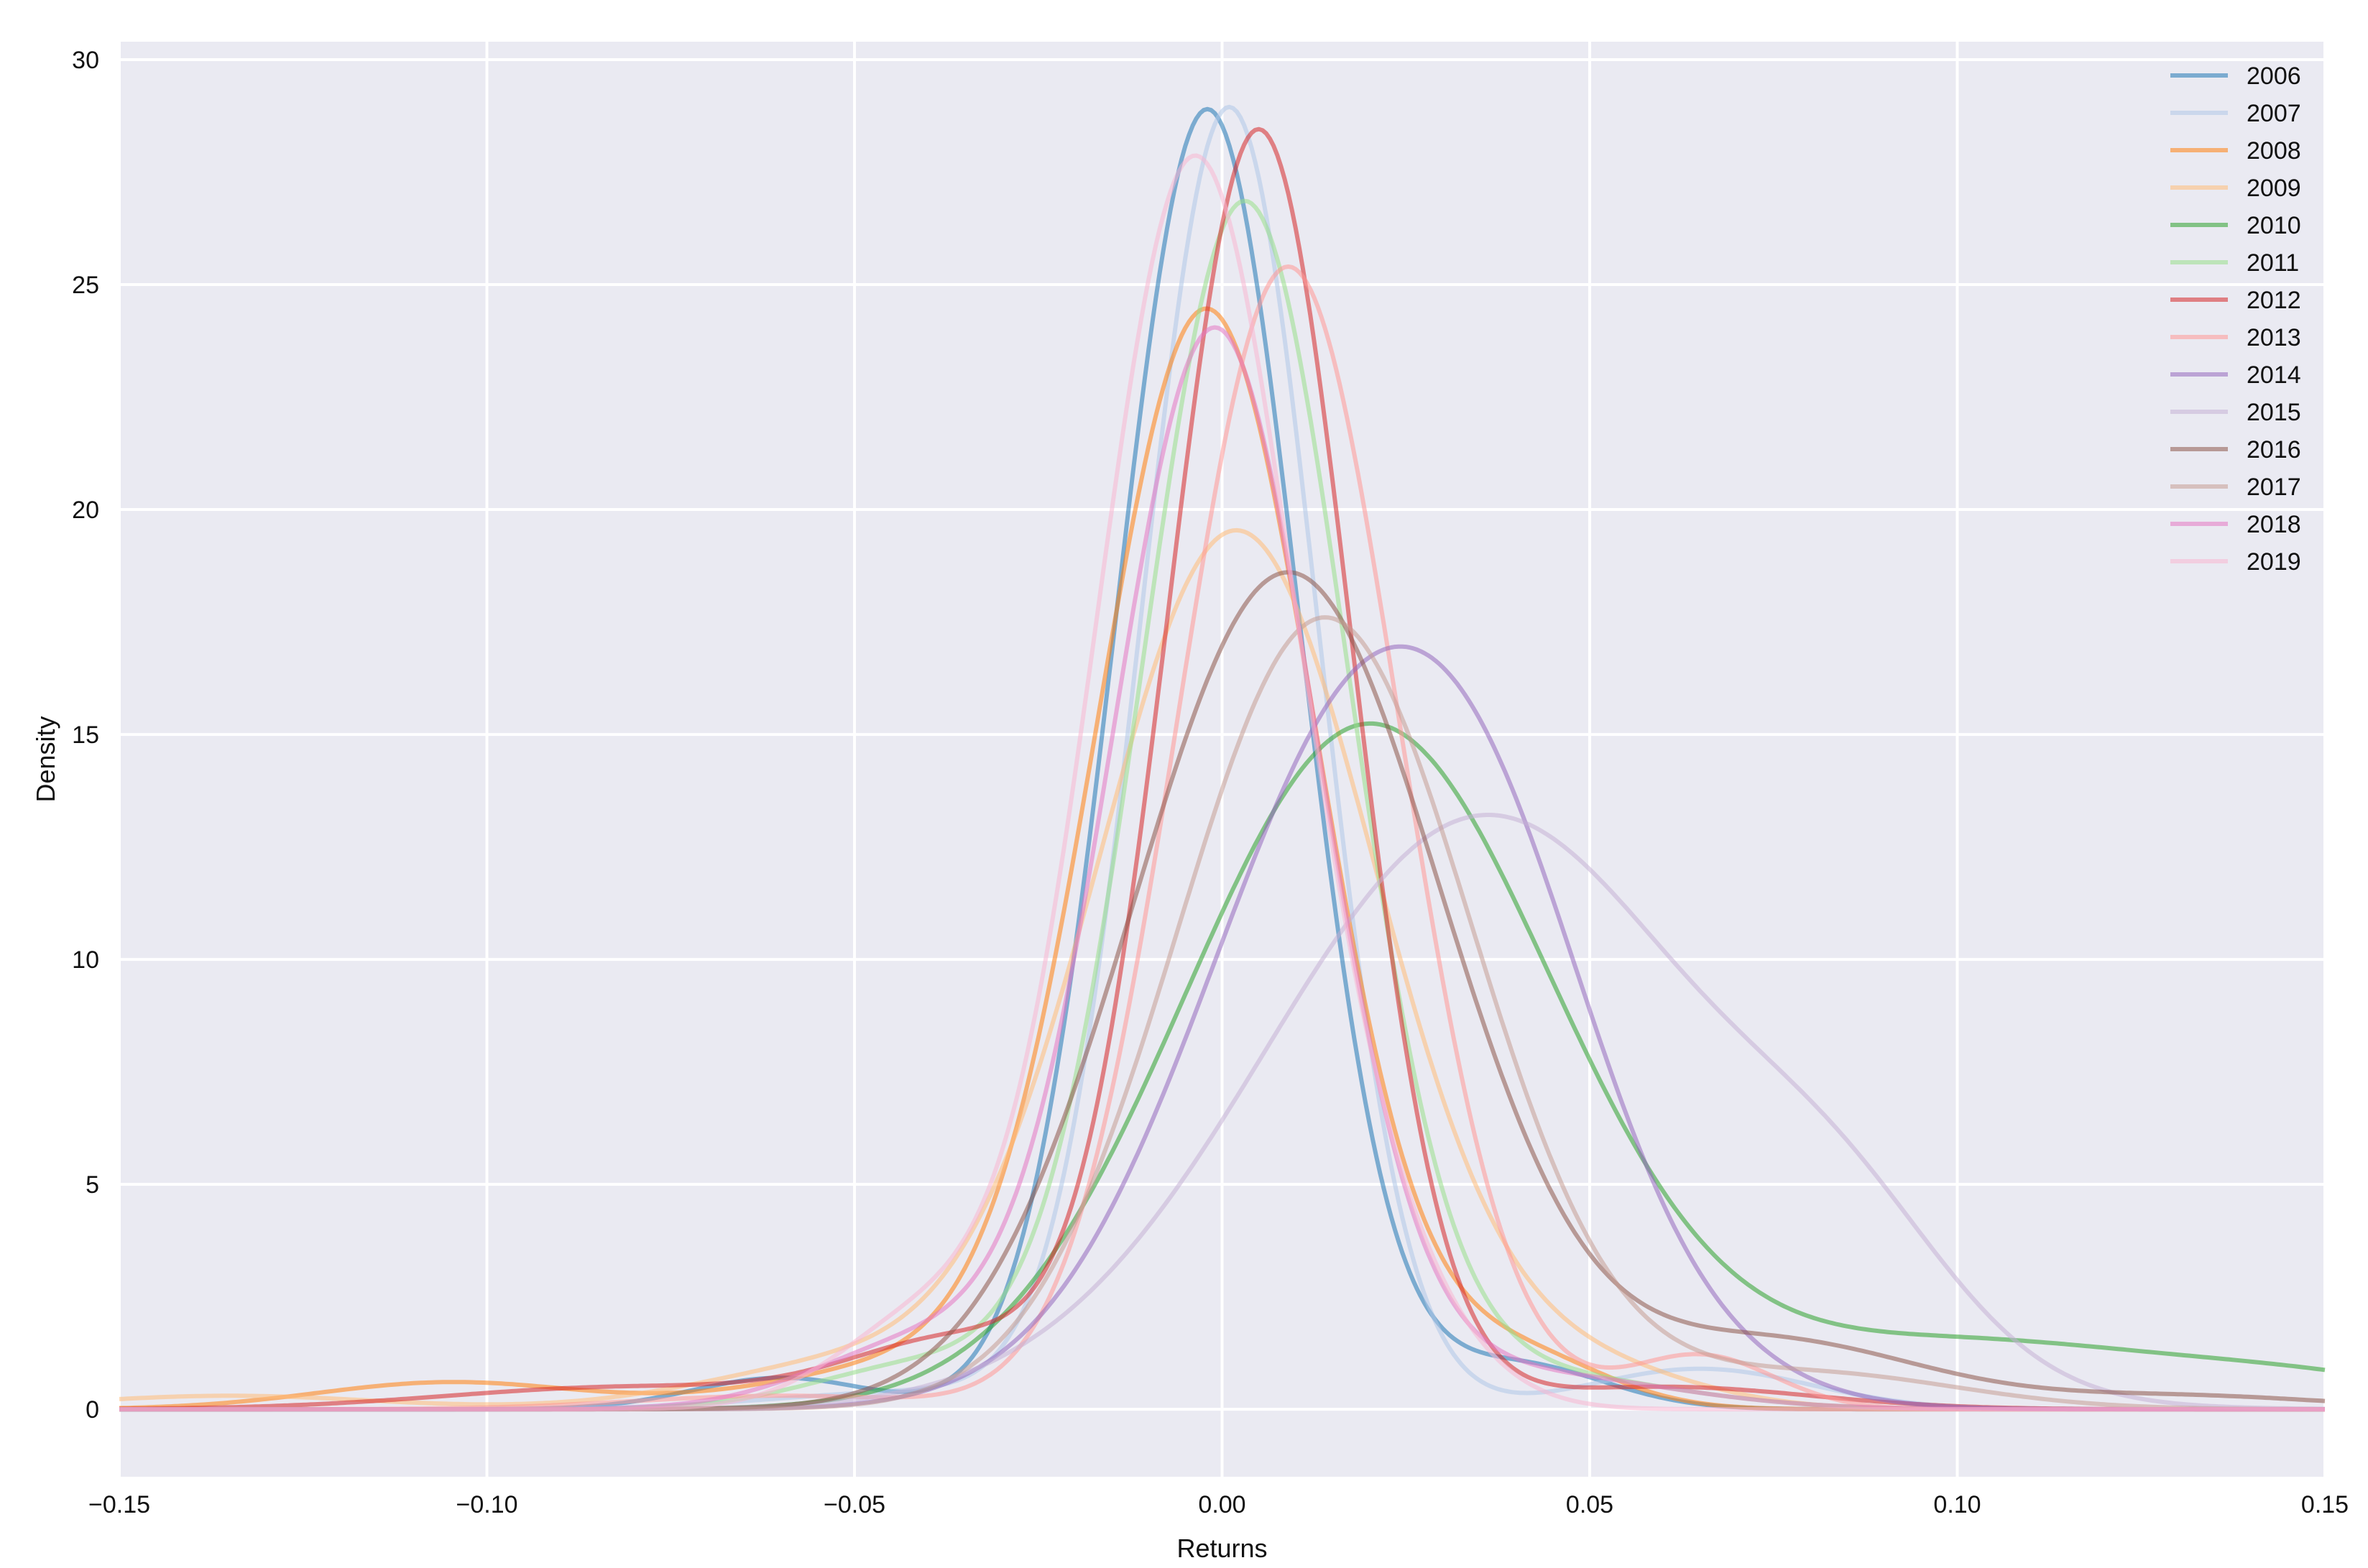 This screenshot has width=2368, height=1568. I want to click on x-tick-label: −0.15, so click(119, 1504).